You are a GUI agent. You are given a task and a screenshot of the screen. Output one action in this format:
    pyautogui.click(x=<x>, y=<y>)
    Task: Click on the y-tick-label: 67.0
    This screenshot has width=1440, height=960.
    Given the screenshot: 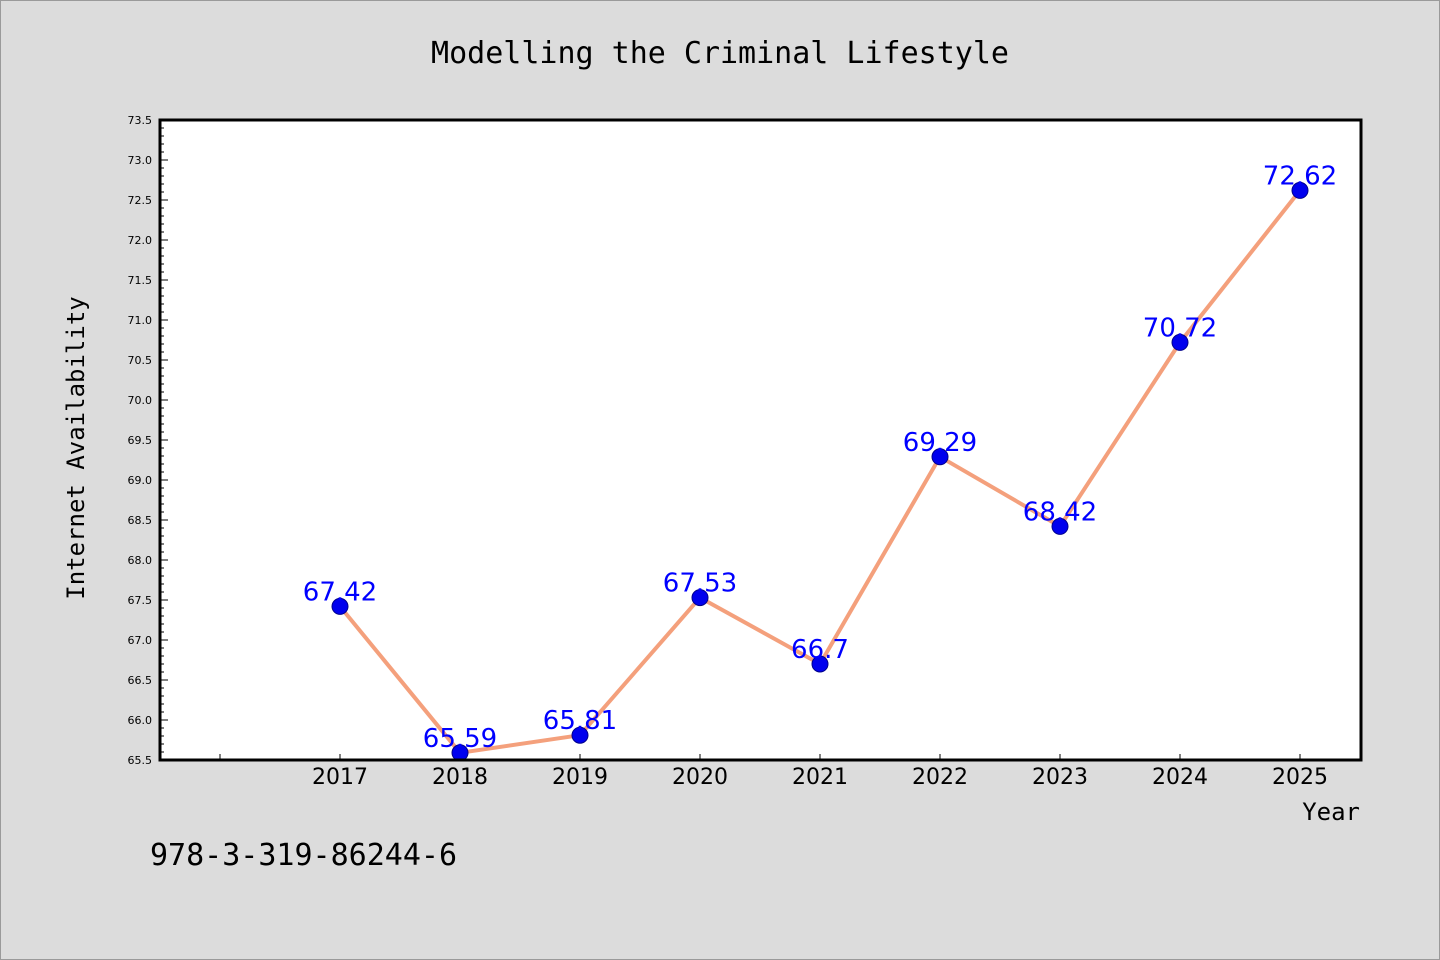 What is the action you would take?
    pyautogui.click(x=140, y=640)
    